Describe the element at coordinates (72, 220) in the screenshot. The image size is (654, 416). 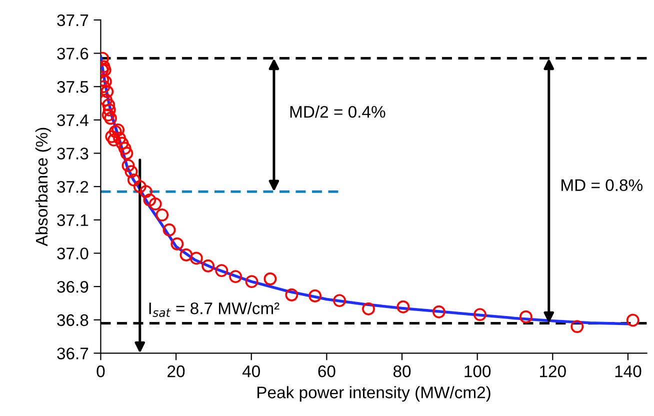
I see `y-tick-label: 37.1` at that location.